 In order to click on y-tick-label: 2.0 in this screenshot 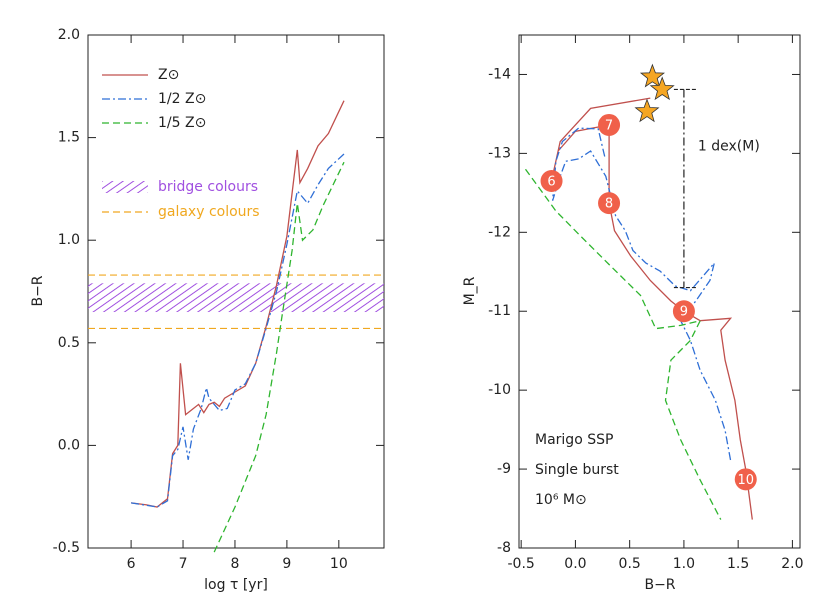, I will do `click(69, 35)`.